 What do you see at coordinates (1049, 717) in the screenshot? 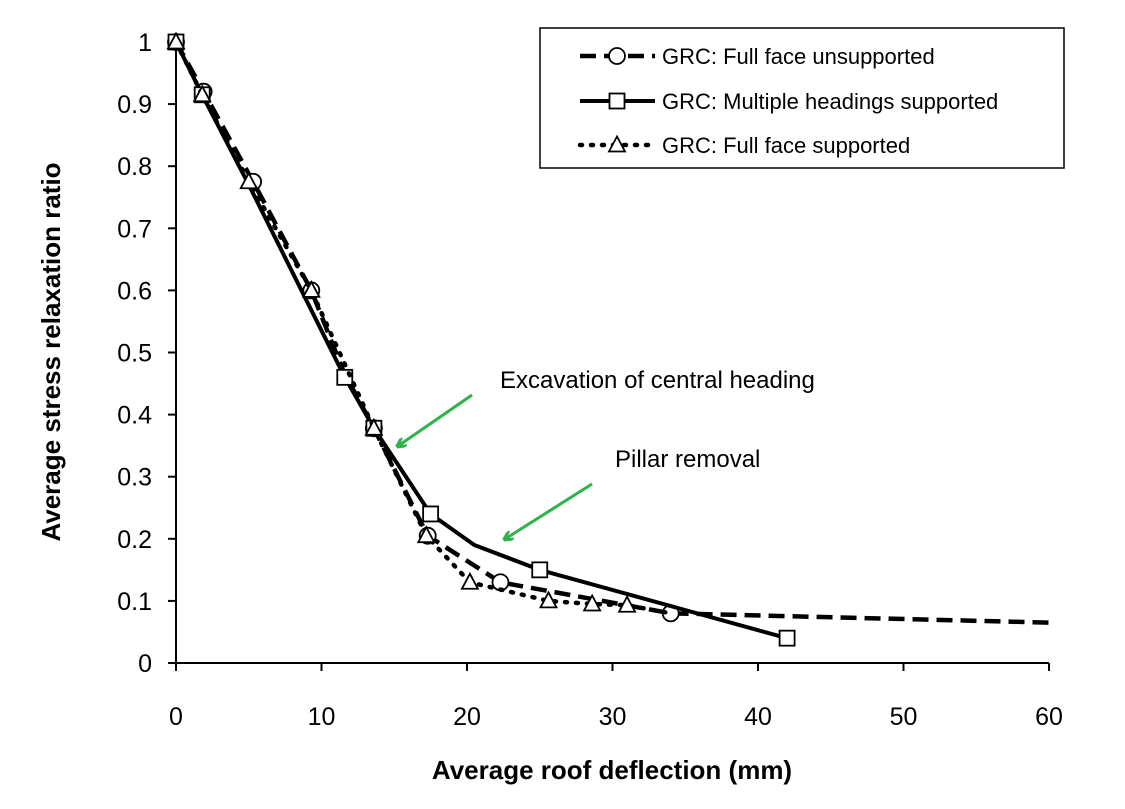
I see `x-tick-label: 60` at bounding box center [1049, 717].